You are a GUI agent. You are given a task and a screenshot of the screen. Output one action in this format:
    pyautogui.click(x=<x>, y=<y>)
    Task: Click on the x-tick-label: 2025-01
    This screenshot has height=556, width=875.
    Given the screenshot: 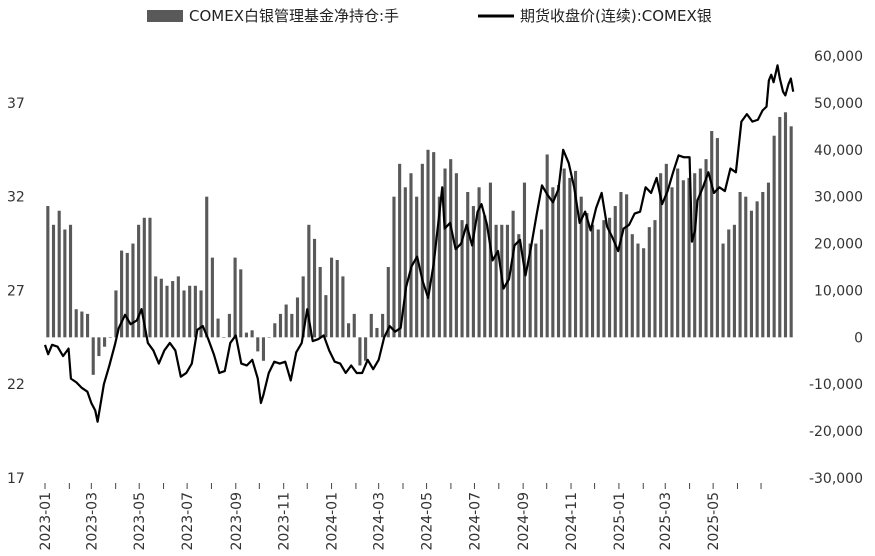 What is the action you would take?
    pyautogui.click(x=620, y=521)
    